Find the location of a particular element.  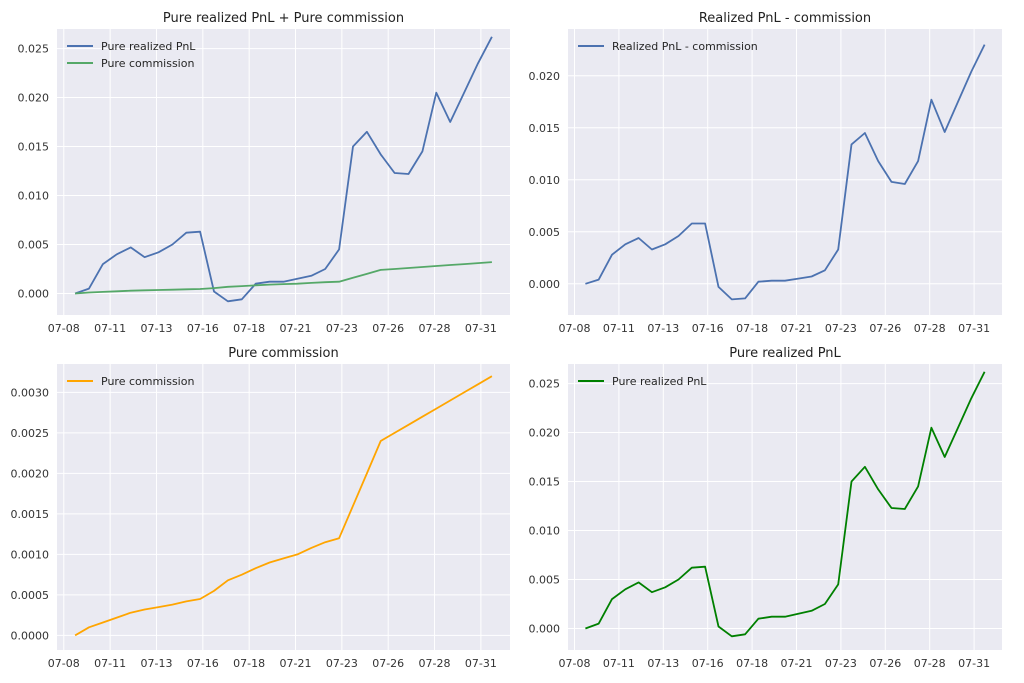

chart-title: Pure commission is located at coordinates (283, 353).